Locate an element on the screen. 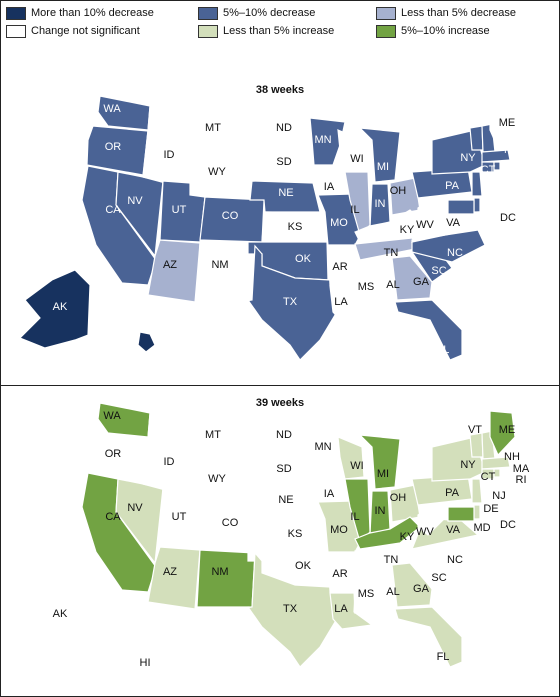 This screenshot has height=697, width=560. state-label-nm: NM is located at coordinates (219, 572).